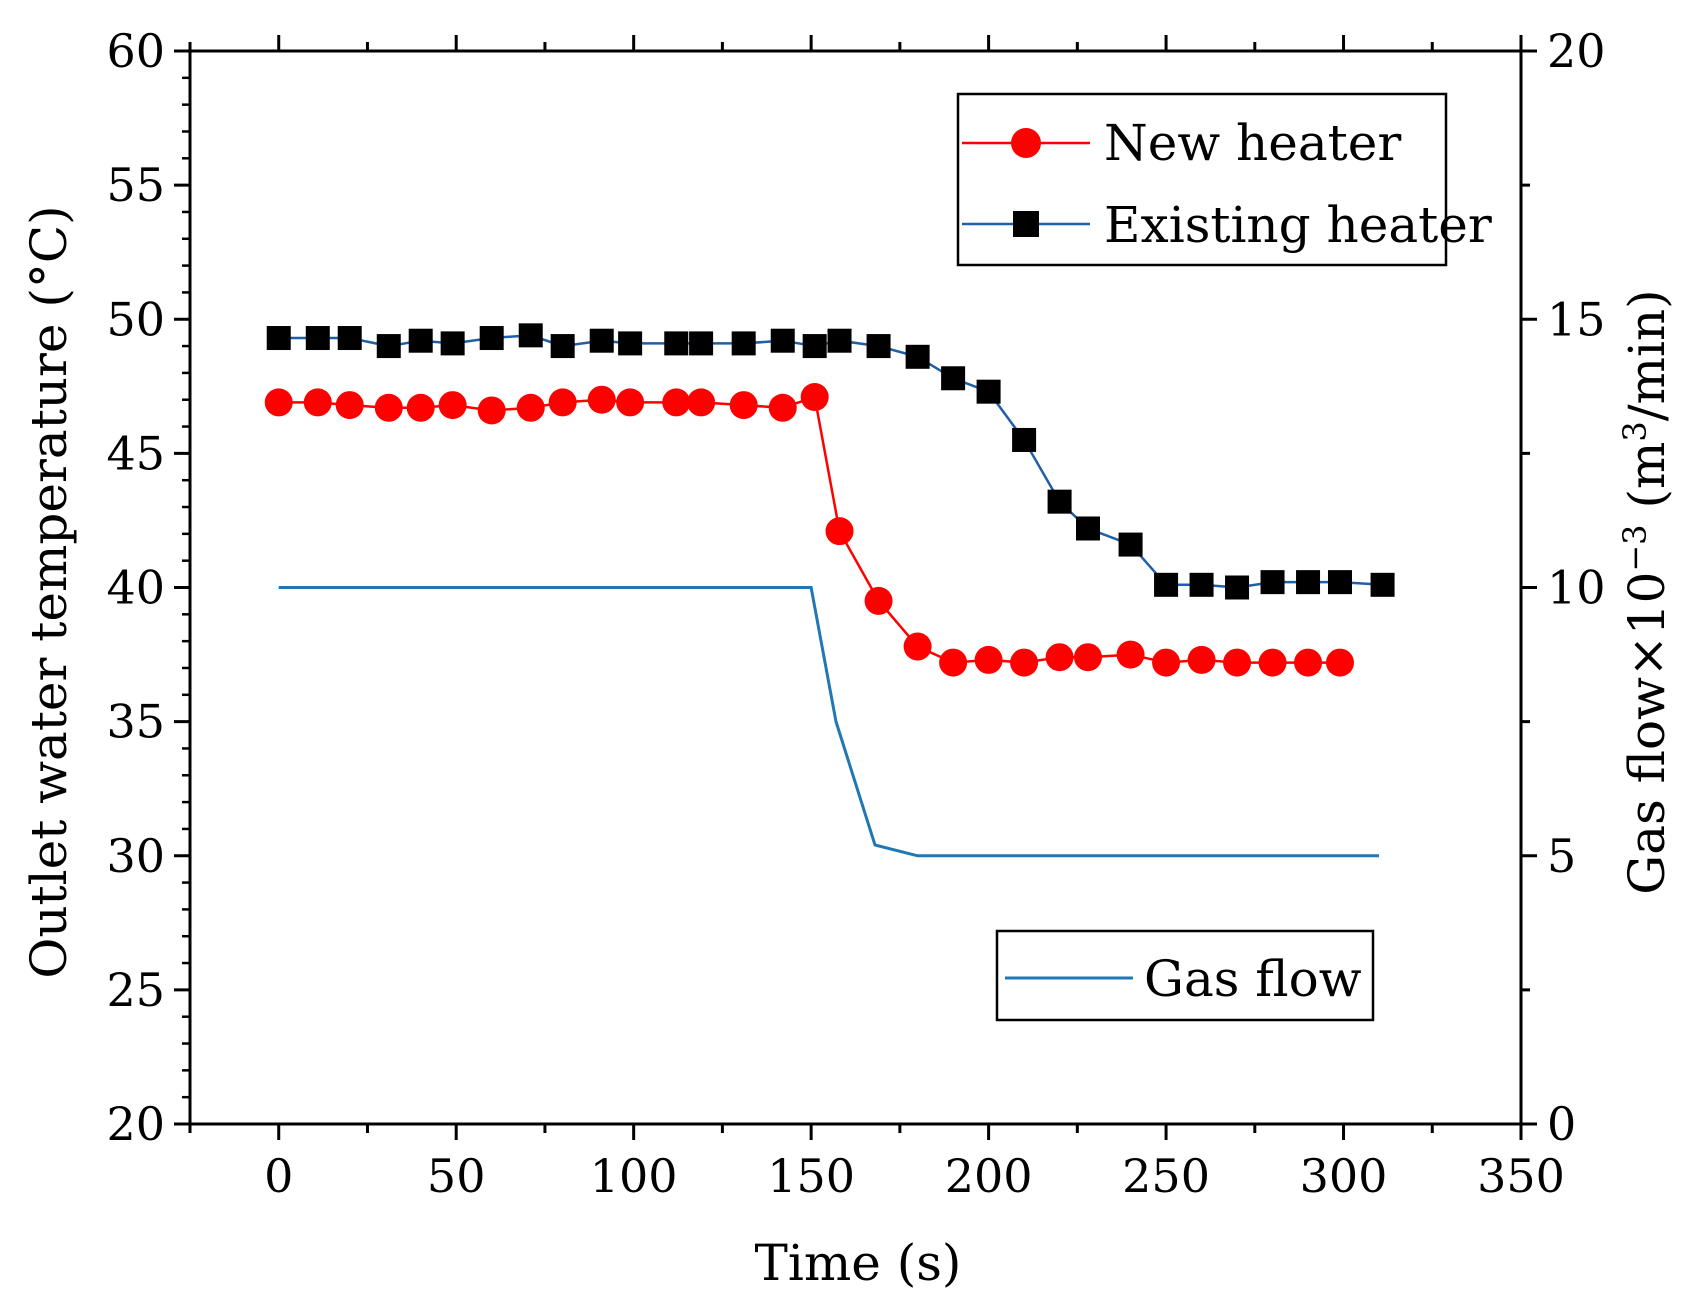 The image size is (1691, 1309). Describe the element at coordinates (828, 722) in the screenshot. I see `series-line-gas-flow` at that location.